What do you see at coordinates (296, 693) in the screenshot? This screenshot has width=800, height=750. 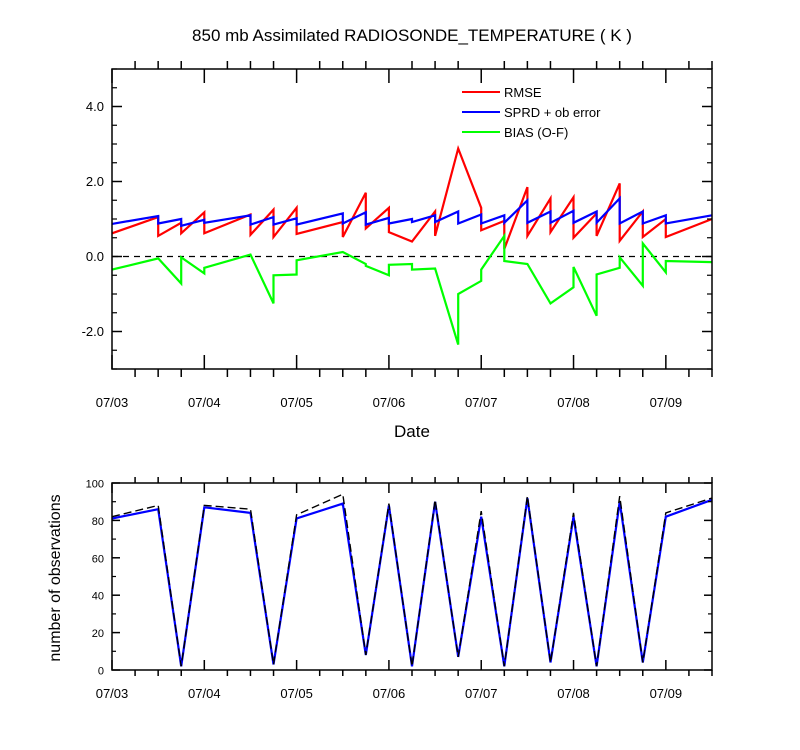 I see `x-tick-label-1: 07/05` at bounding box center [296, 693].